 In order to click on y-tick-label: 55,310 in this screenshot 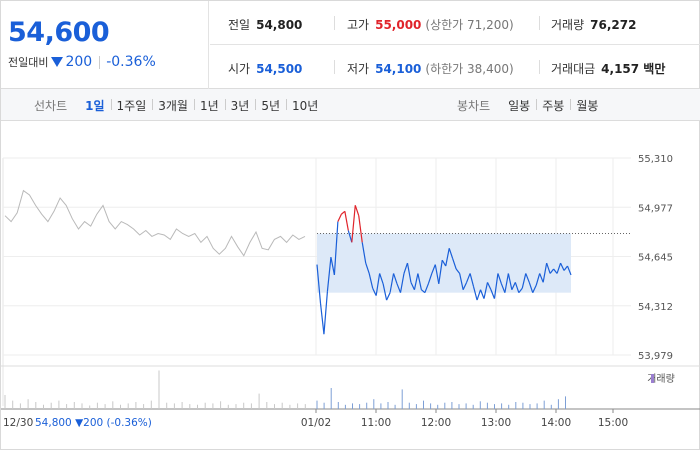, I will do `click(655, 159)`.